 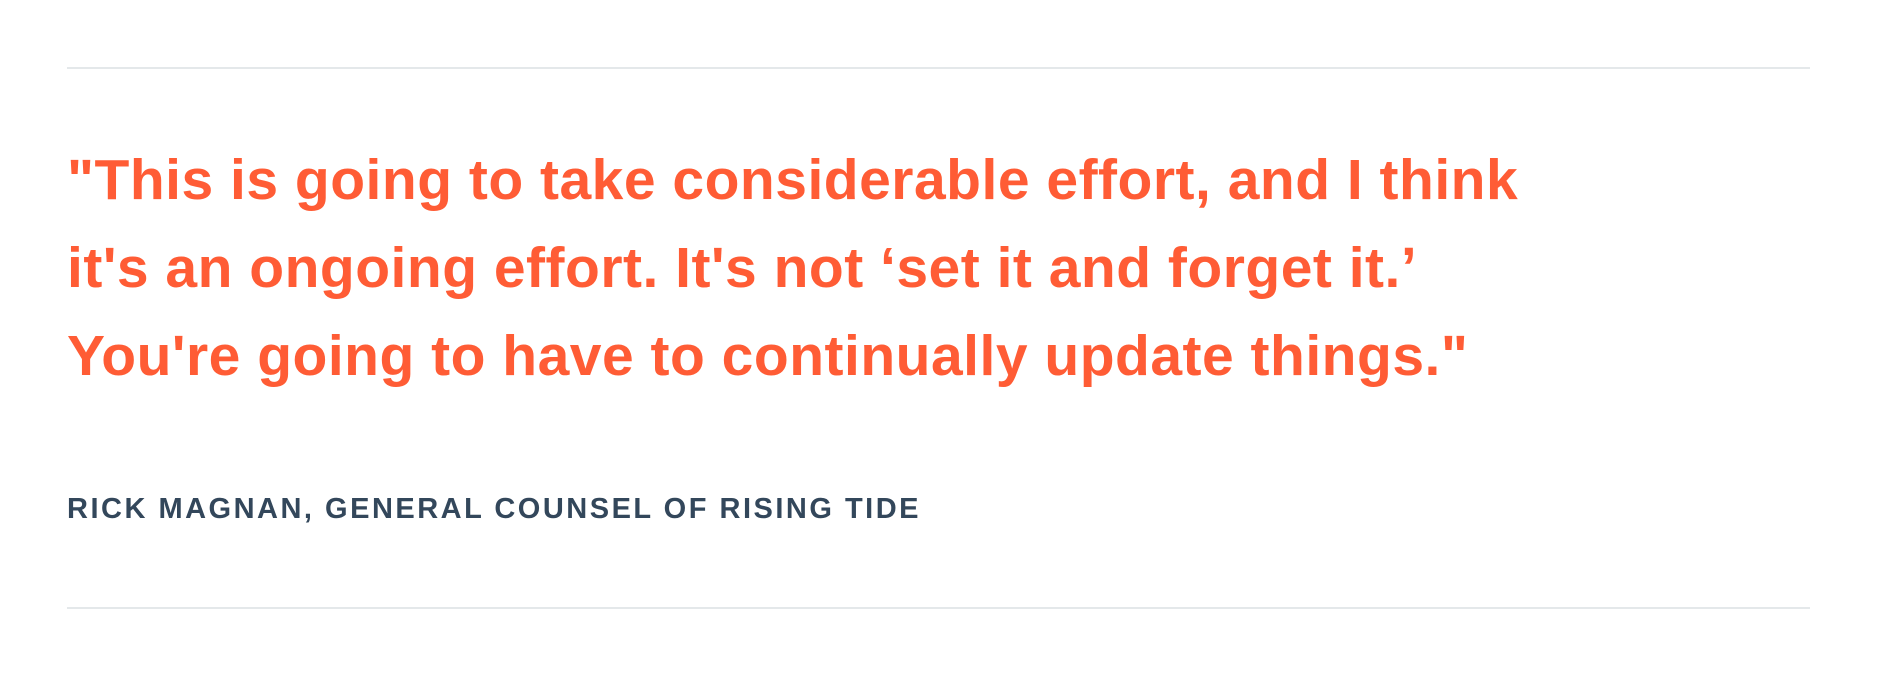 What do you see at coordinates (938, 608) in the screenshot?
I see `bottom-divider` at bounding box center [938, 608].